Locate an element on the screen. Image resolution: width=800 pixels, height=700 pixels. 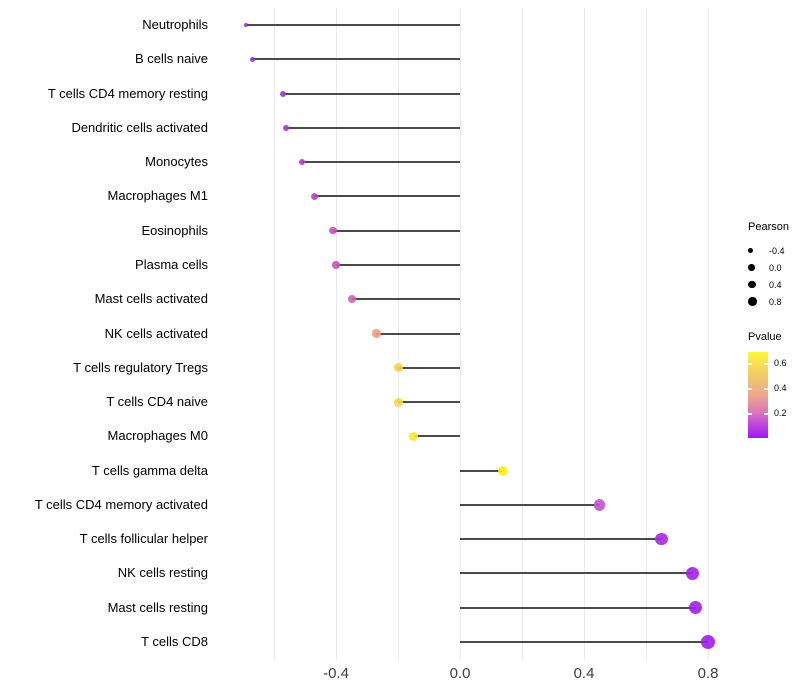
pvalue-color-legend: Pvalue 0.6 0.4 0.2 is located at coordinates (767, 384).